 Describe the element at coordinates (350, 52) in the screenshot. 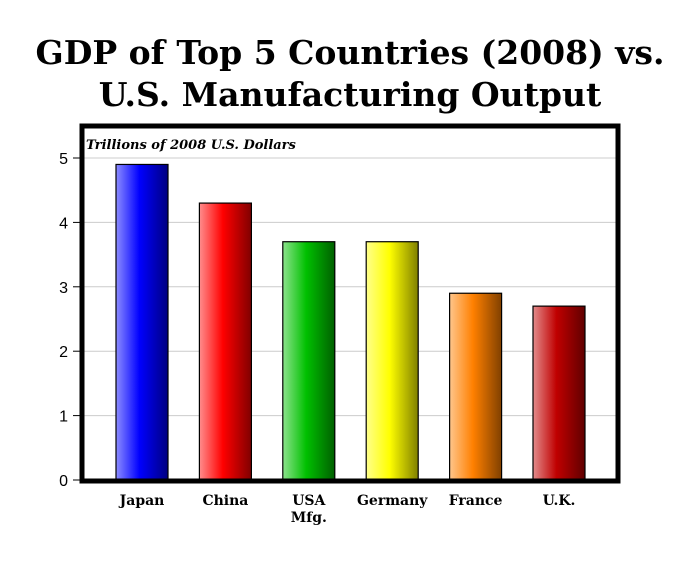

I see `chart-title-line-1: GDP of Top 5 Countries (2008) vs.` at that location.